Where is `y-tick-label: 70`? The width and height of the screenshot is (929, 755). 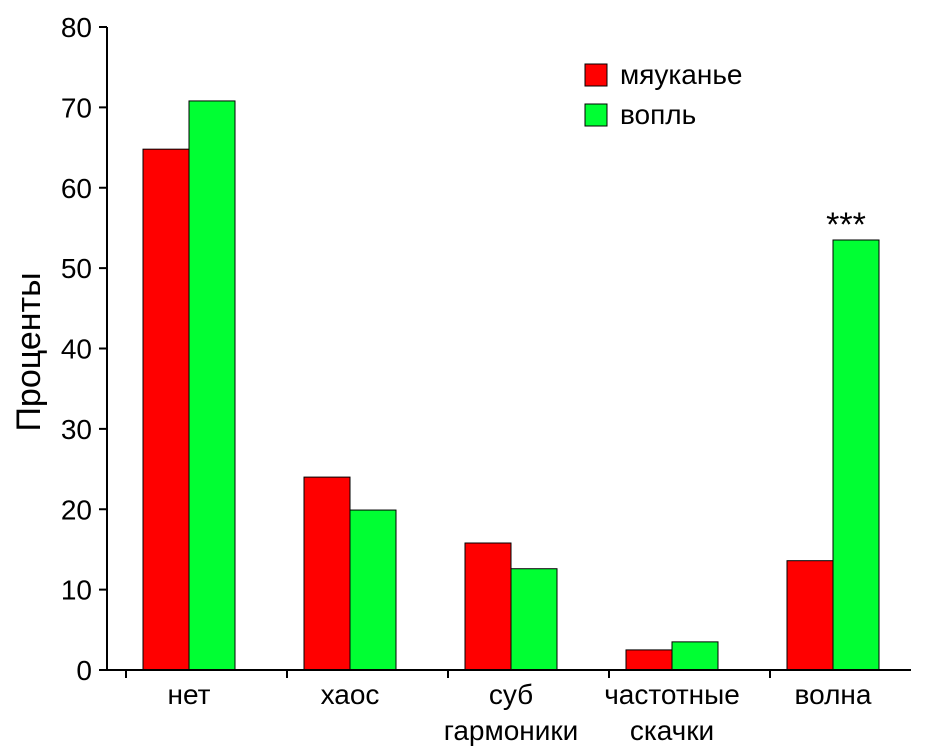 y-tick-label: 70 is located at coordinates (76, 107).